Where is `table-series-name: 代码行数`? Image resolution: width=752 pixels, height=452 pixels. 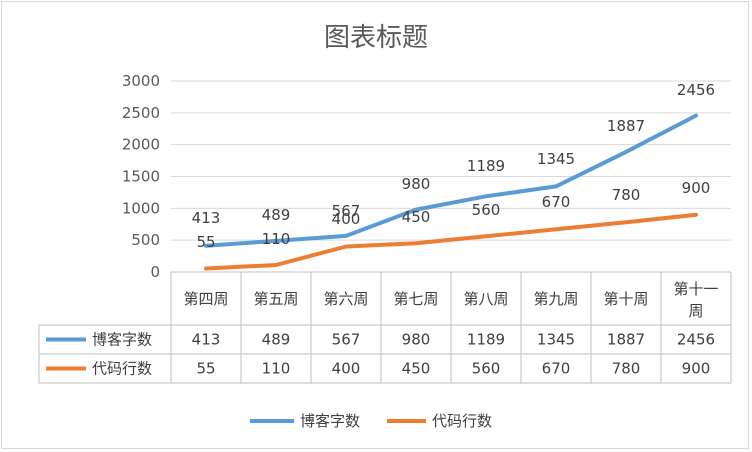 table-series-name: 代码行数 is located at coordinates (122, 369).